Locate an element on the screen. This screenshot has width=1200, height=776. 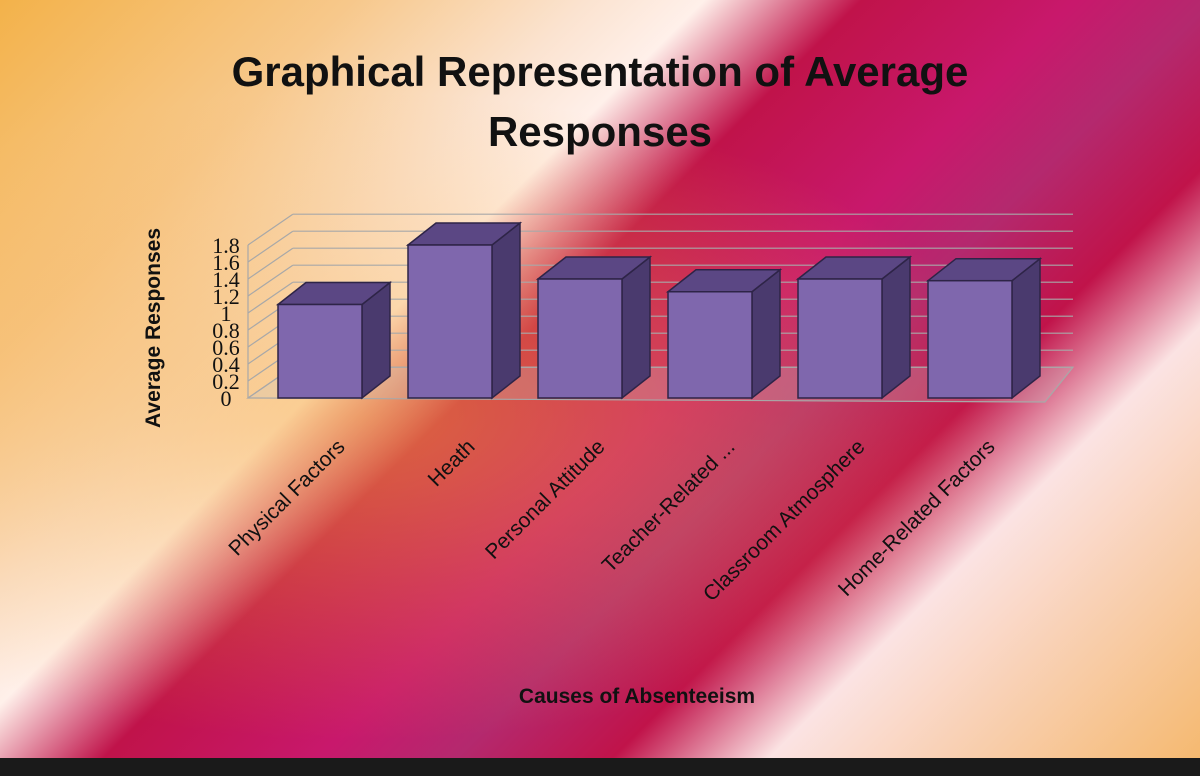
y-tick-label: 1.4 is located at coordinates (226, 279).